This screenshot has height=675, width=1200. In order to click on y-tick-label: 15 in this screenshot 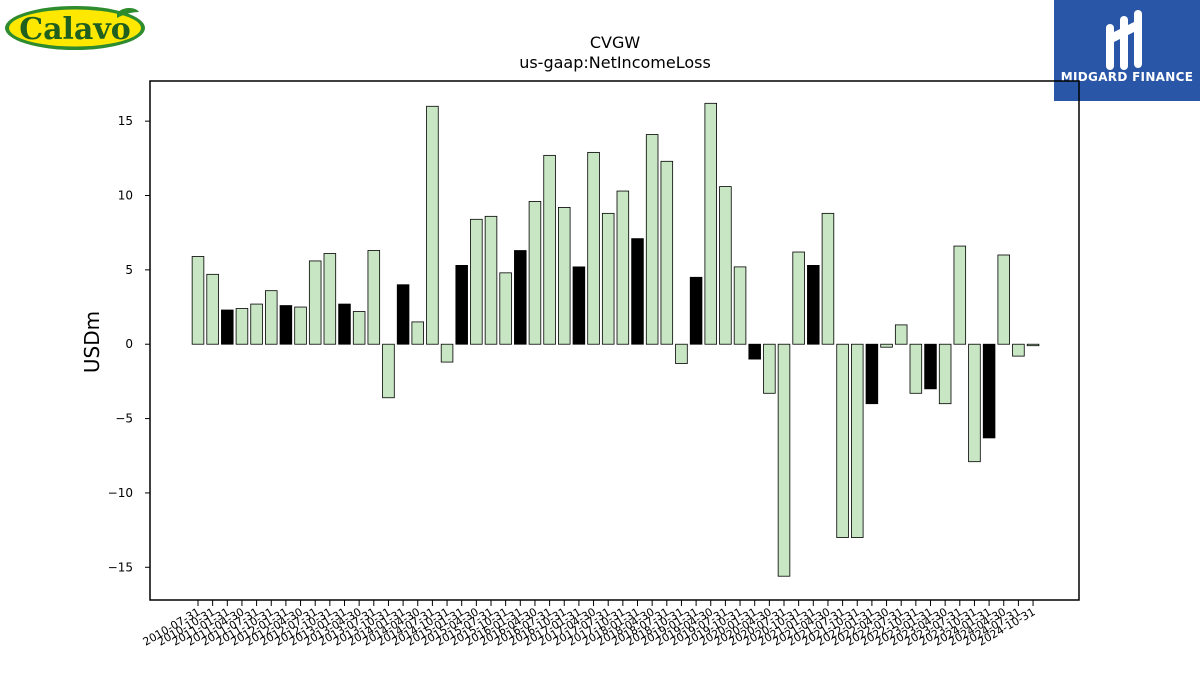, I will do `click(125, 121)`.